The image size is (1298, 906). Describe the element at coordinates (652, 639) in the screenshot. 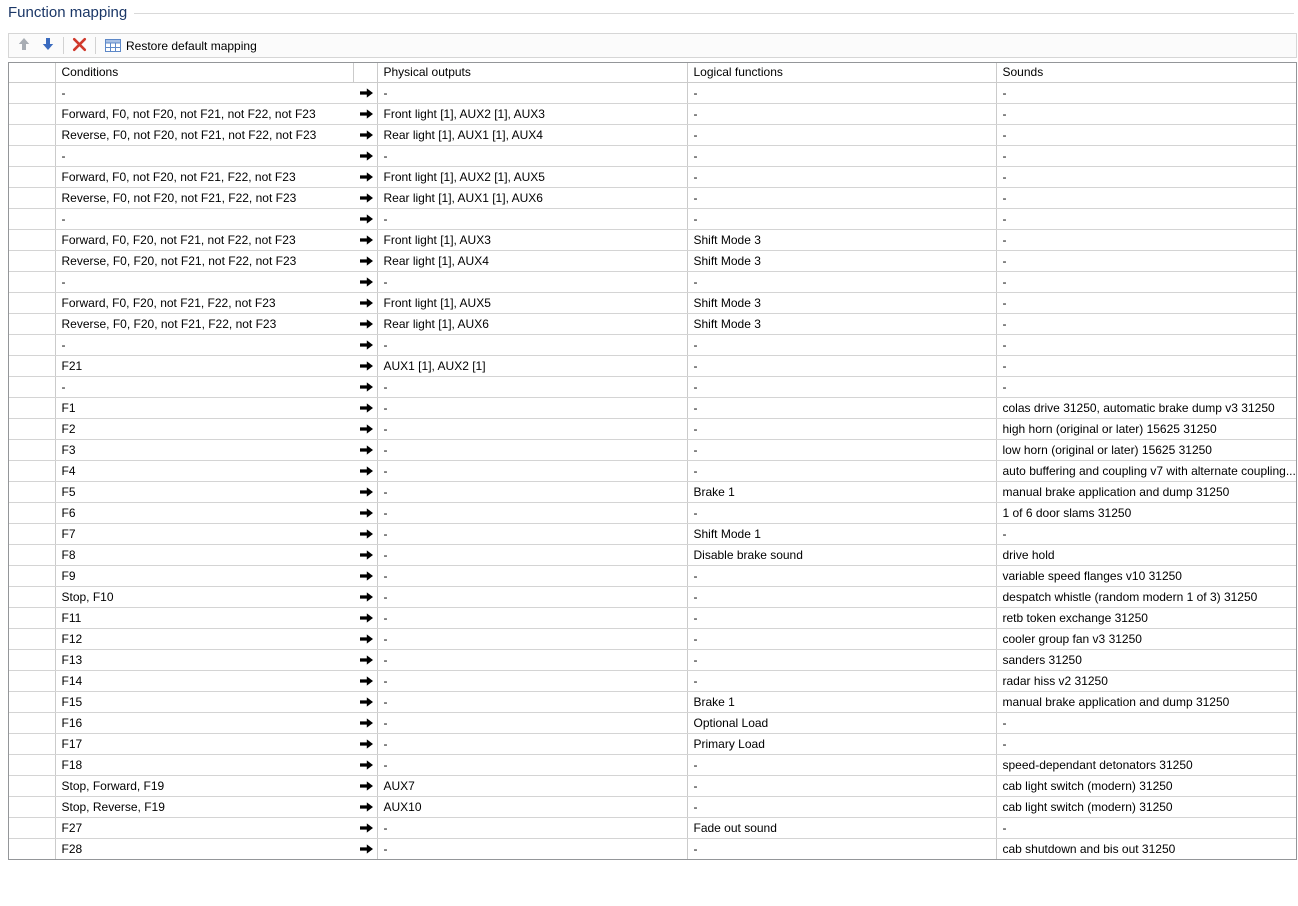

I see `table-row: F12- - cooler group fan v3 31250` at that location.